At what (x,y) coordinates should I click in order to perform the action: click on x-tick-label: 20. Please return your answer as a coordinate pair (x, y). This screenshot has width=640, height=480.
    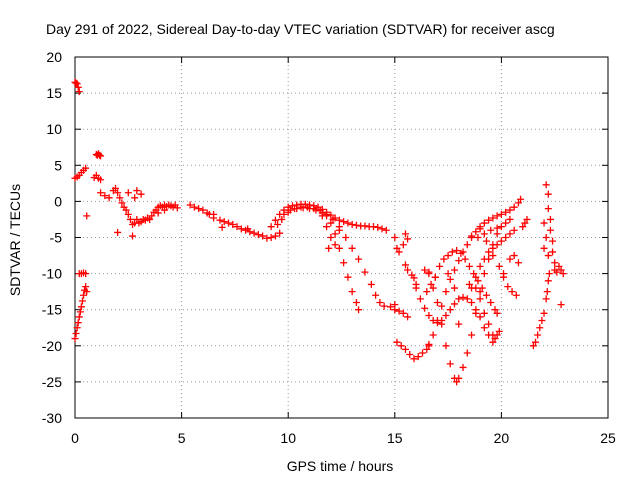
    Looking at the image, I should click on (502, 438).